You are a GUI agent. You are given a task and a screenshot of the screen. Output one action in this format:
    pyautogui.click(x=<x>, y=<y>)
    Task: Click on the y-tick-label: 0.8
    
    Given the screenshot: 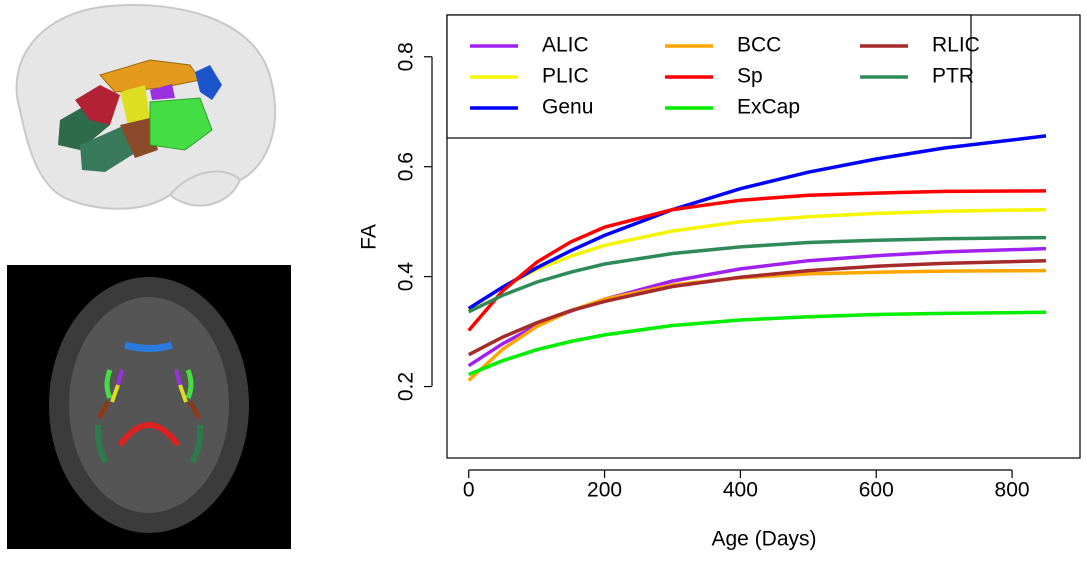 What is the action you would take?
    pyautogui.click(x=406, y=56)
    